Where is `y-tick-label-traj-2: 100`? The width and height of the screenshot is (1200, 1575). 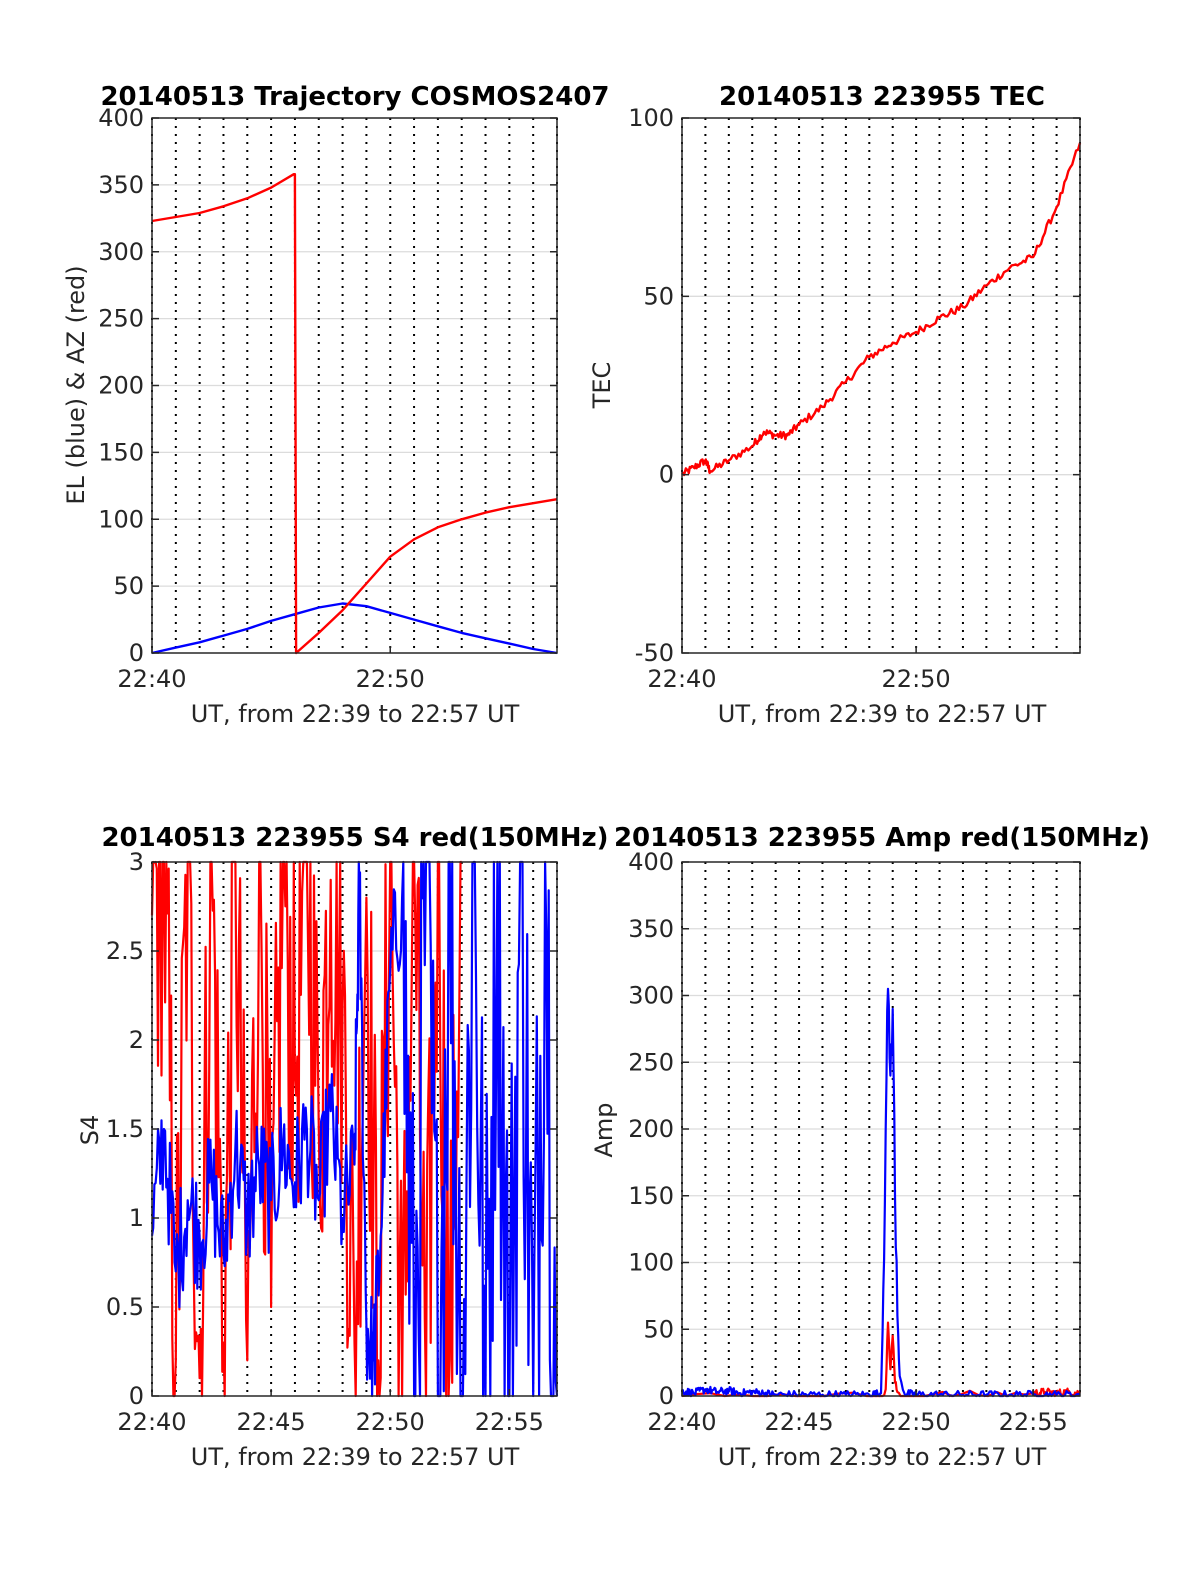
y-tick-label-traj-2: 100 is located at coordinates (121, 519).